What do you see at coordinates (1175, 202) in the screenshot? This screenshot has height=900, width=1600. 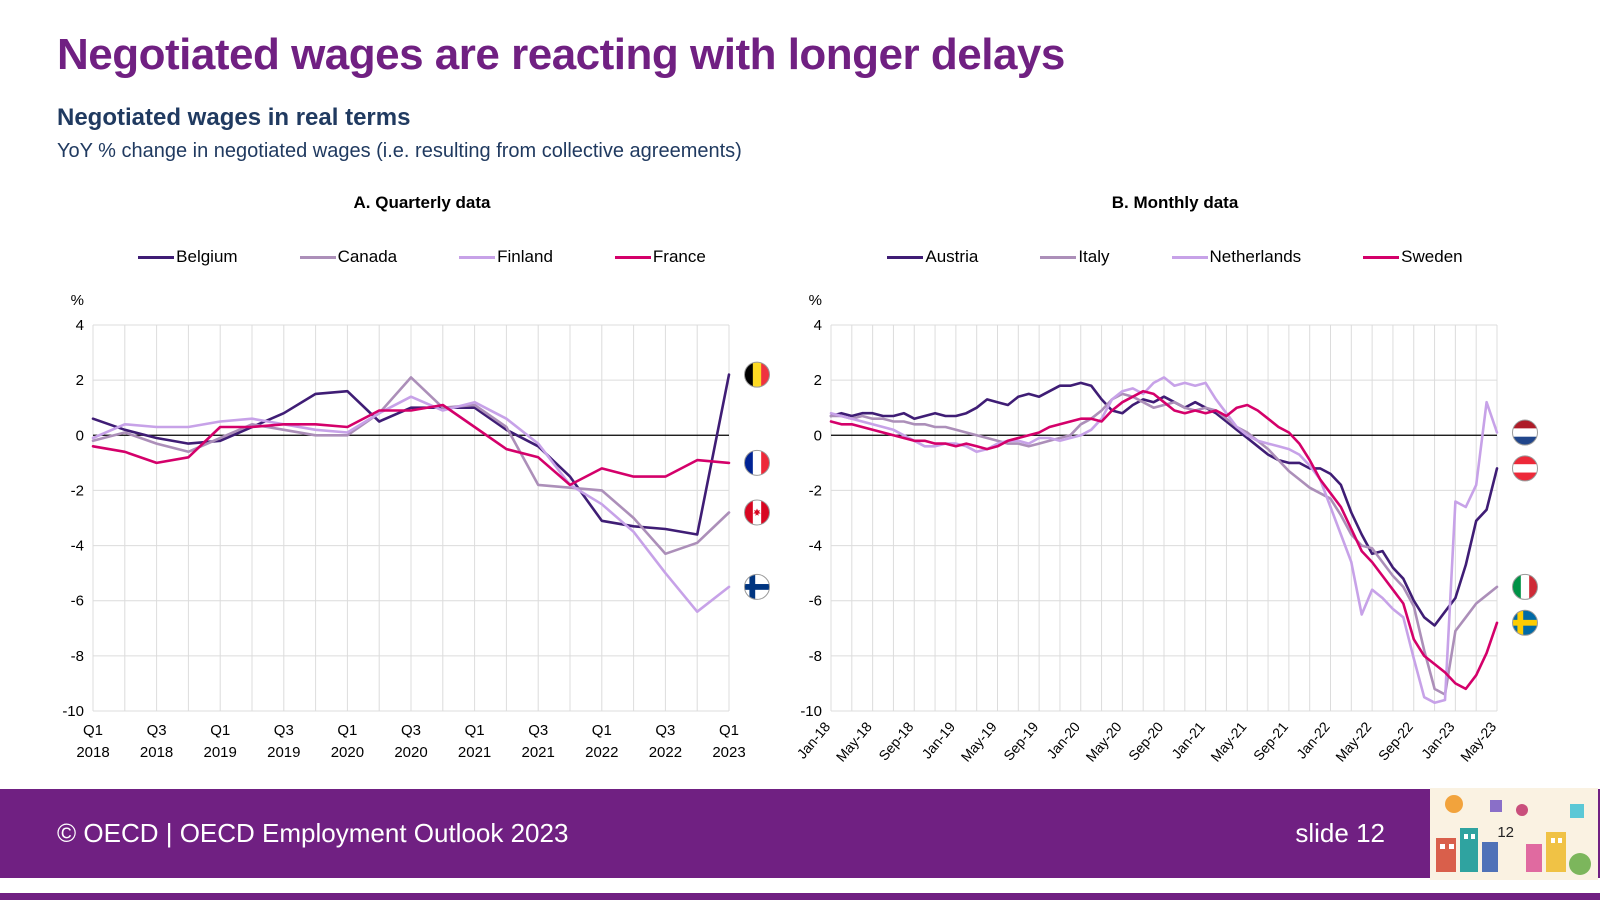 I see `monthly-chart-title: B. Monthly data` at bounding box center [1175, 202].